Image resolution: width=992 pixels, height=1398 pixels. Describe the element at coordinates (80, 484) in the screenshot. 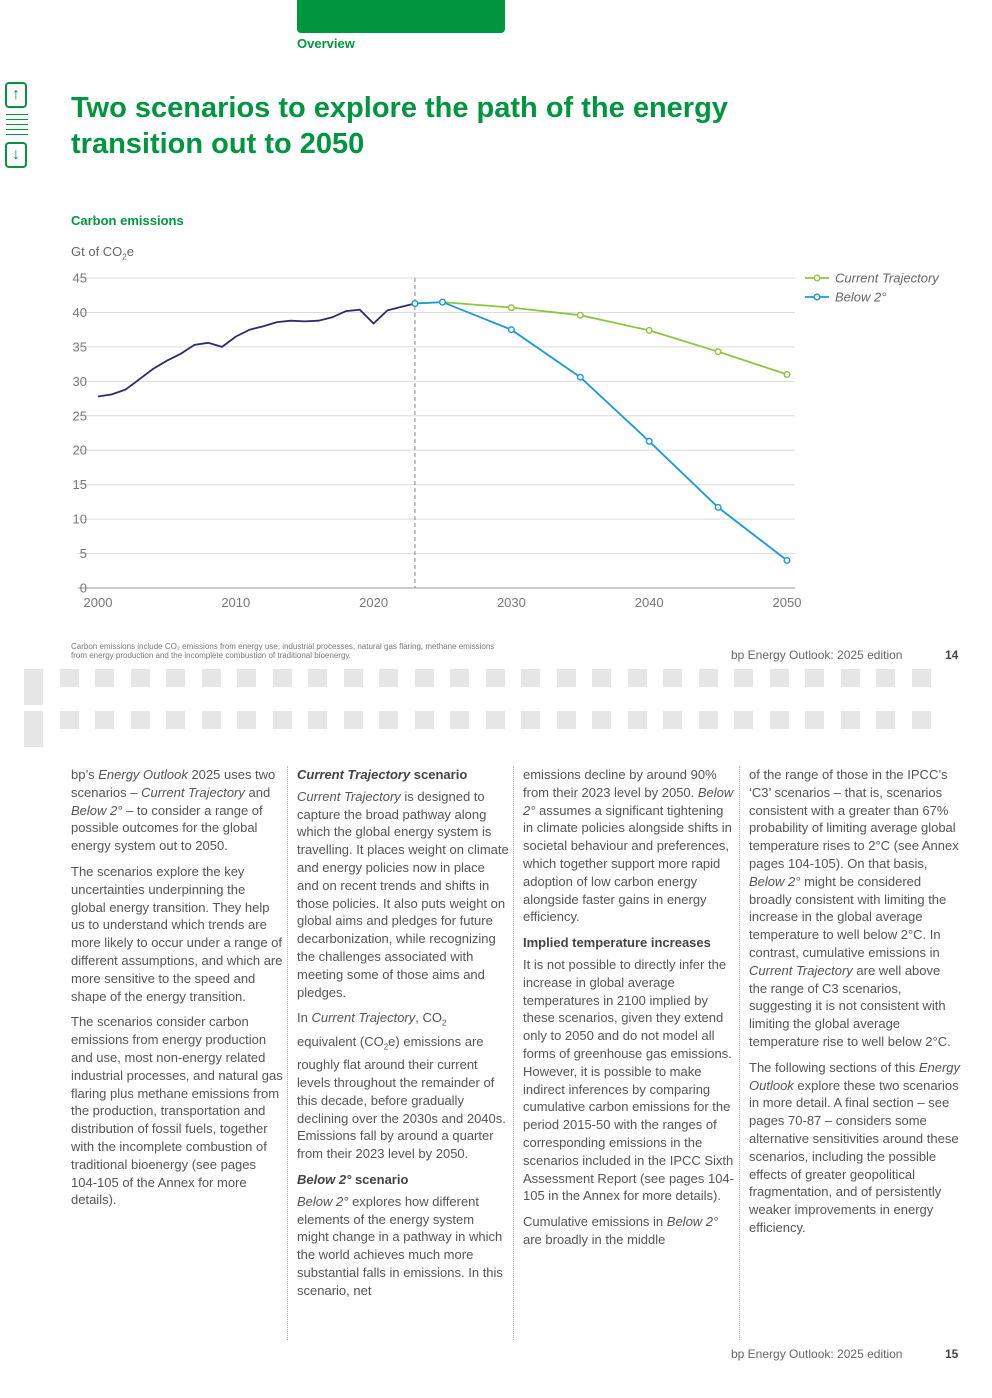

I see `y-tick-label: 15` at that location.